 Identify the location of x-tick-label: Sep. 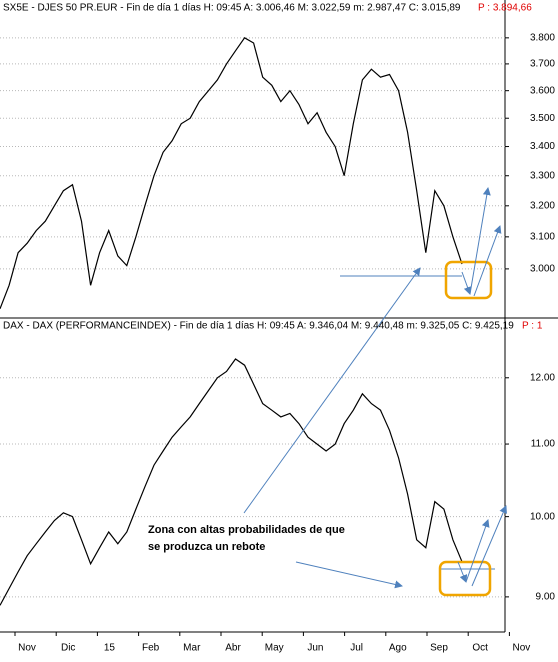
(439, 648).